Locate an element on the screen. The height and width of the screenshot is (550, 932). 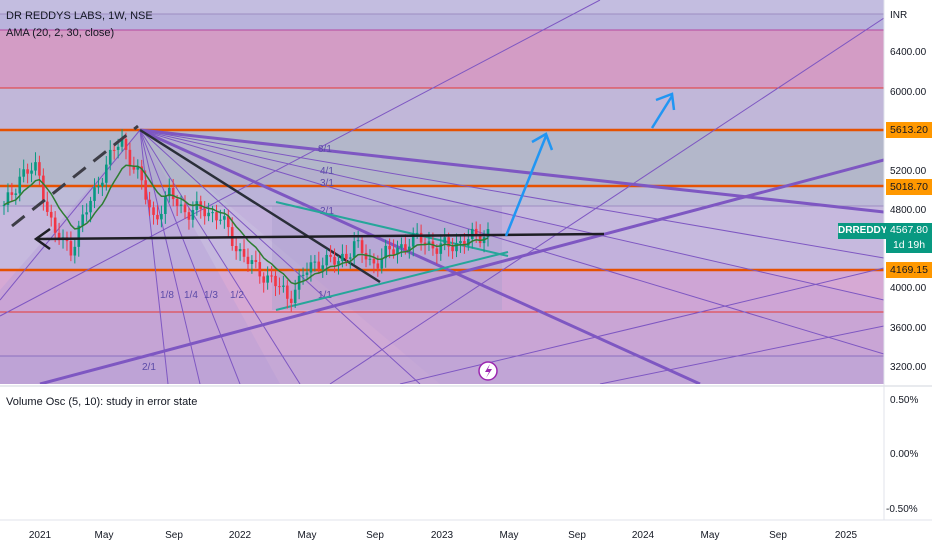
last-price-badge: 4567.80 1d 19h is located at coordinates (909, 238).